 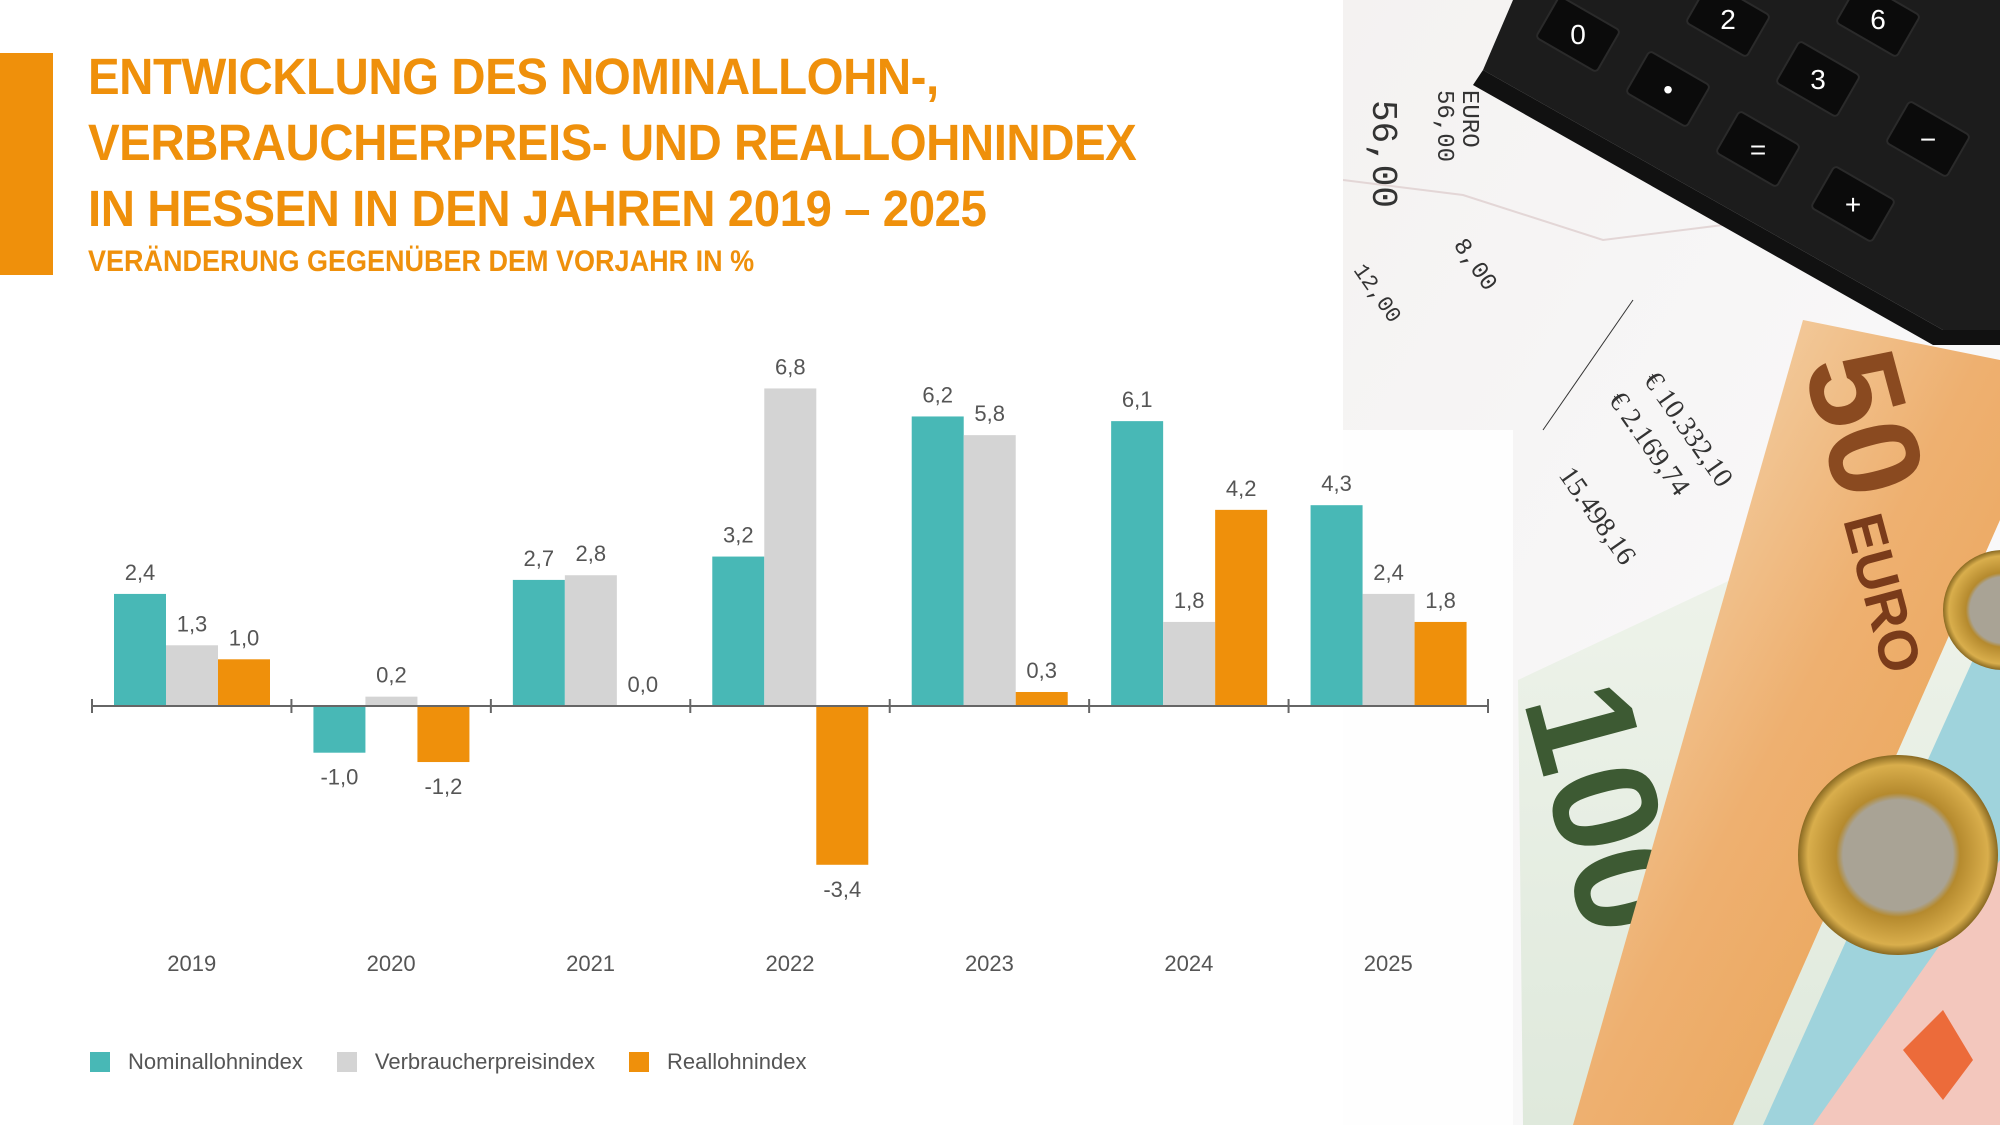 What do you see at coordinates (485, 1061) in the screenshot?
I see `legend-label: Verbraucherpreisindex` at bounding box center [485, 1061].